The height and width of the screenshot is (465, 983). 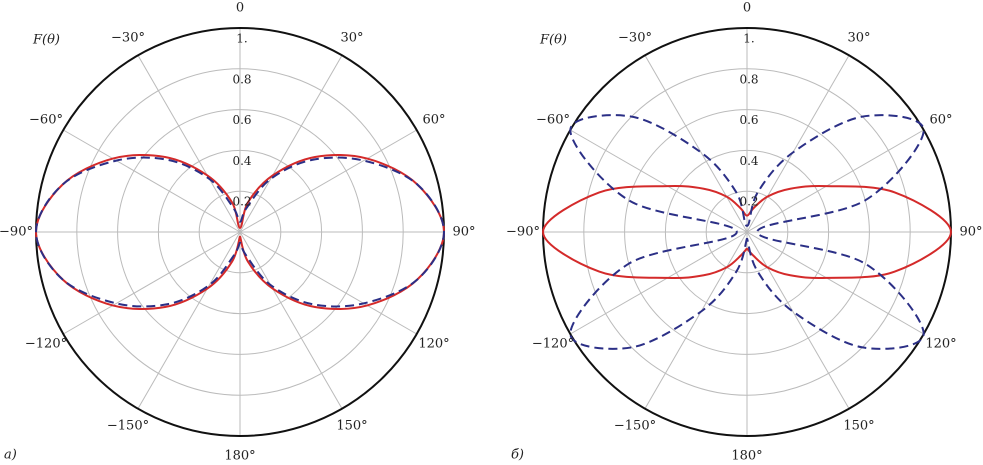 I want to click on panel-label: б), so click(x=517, y=455).